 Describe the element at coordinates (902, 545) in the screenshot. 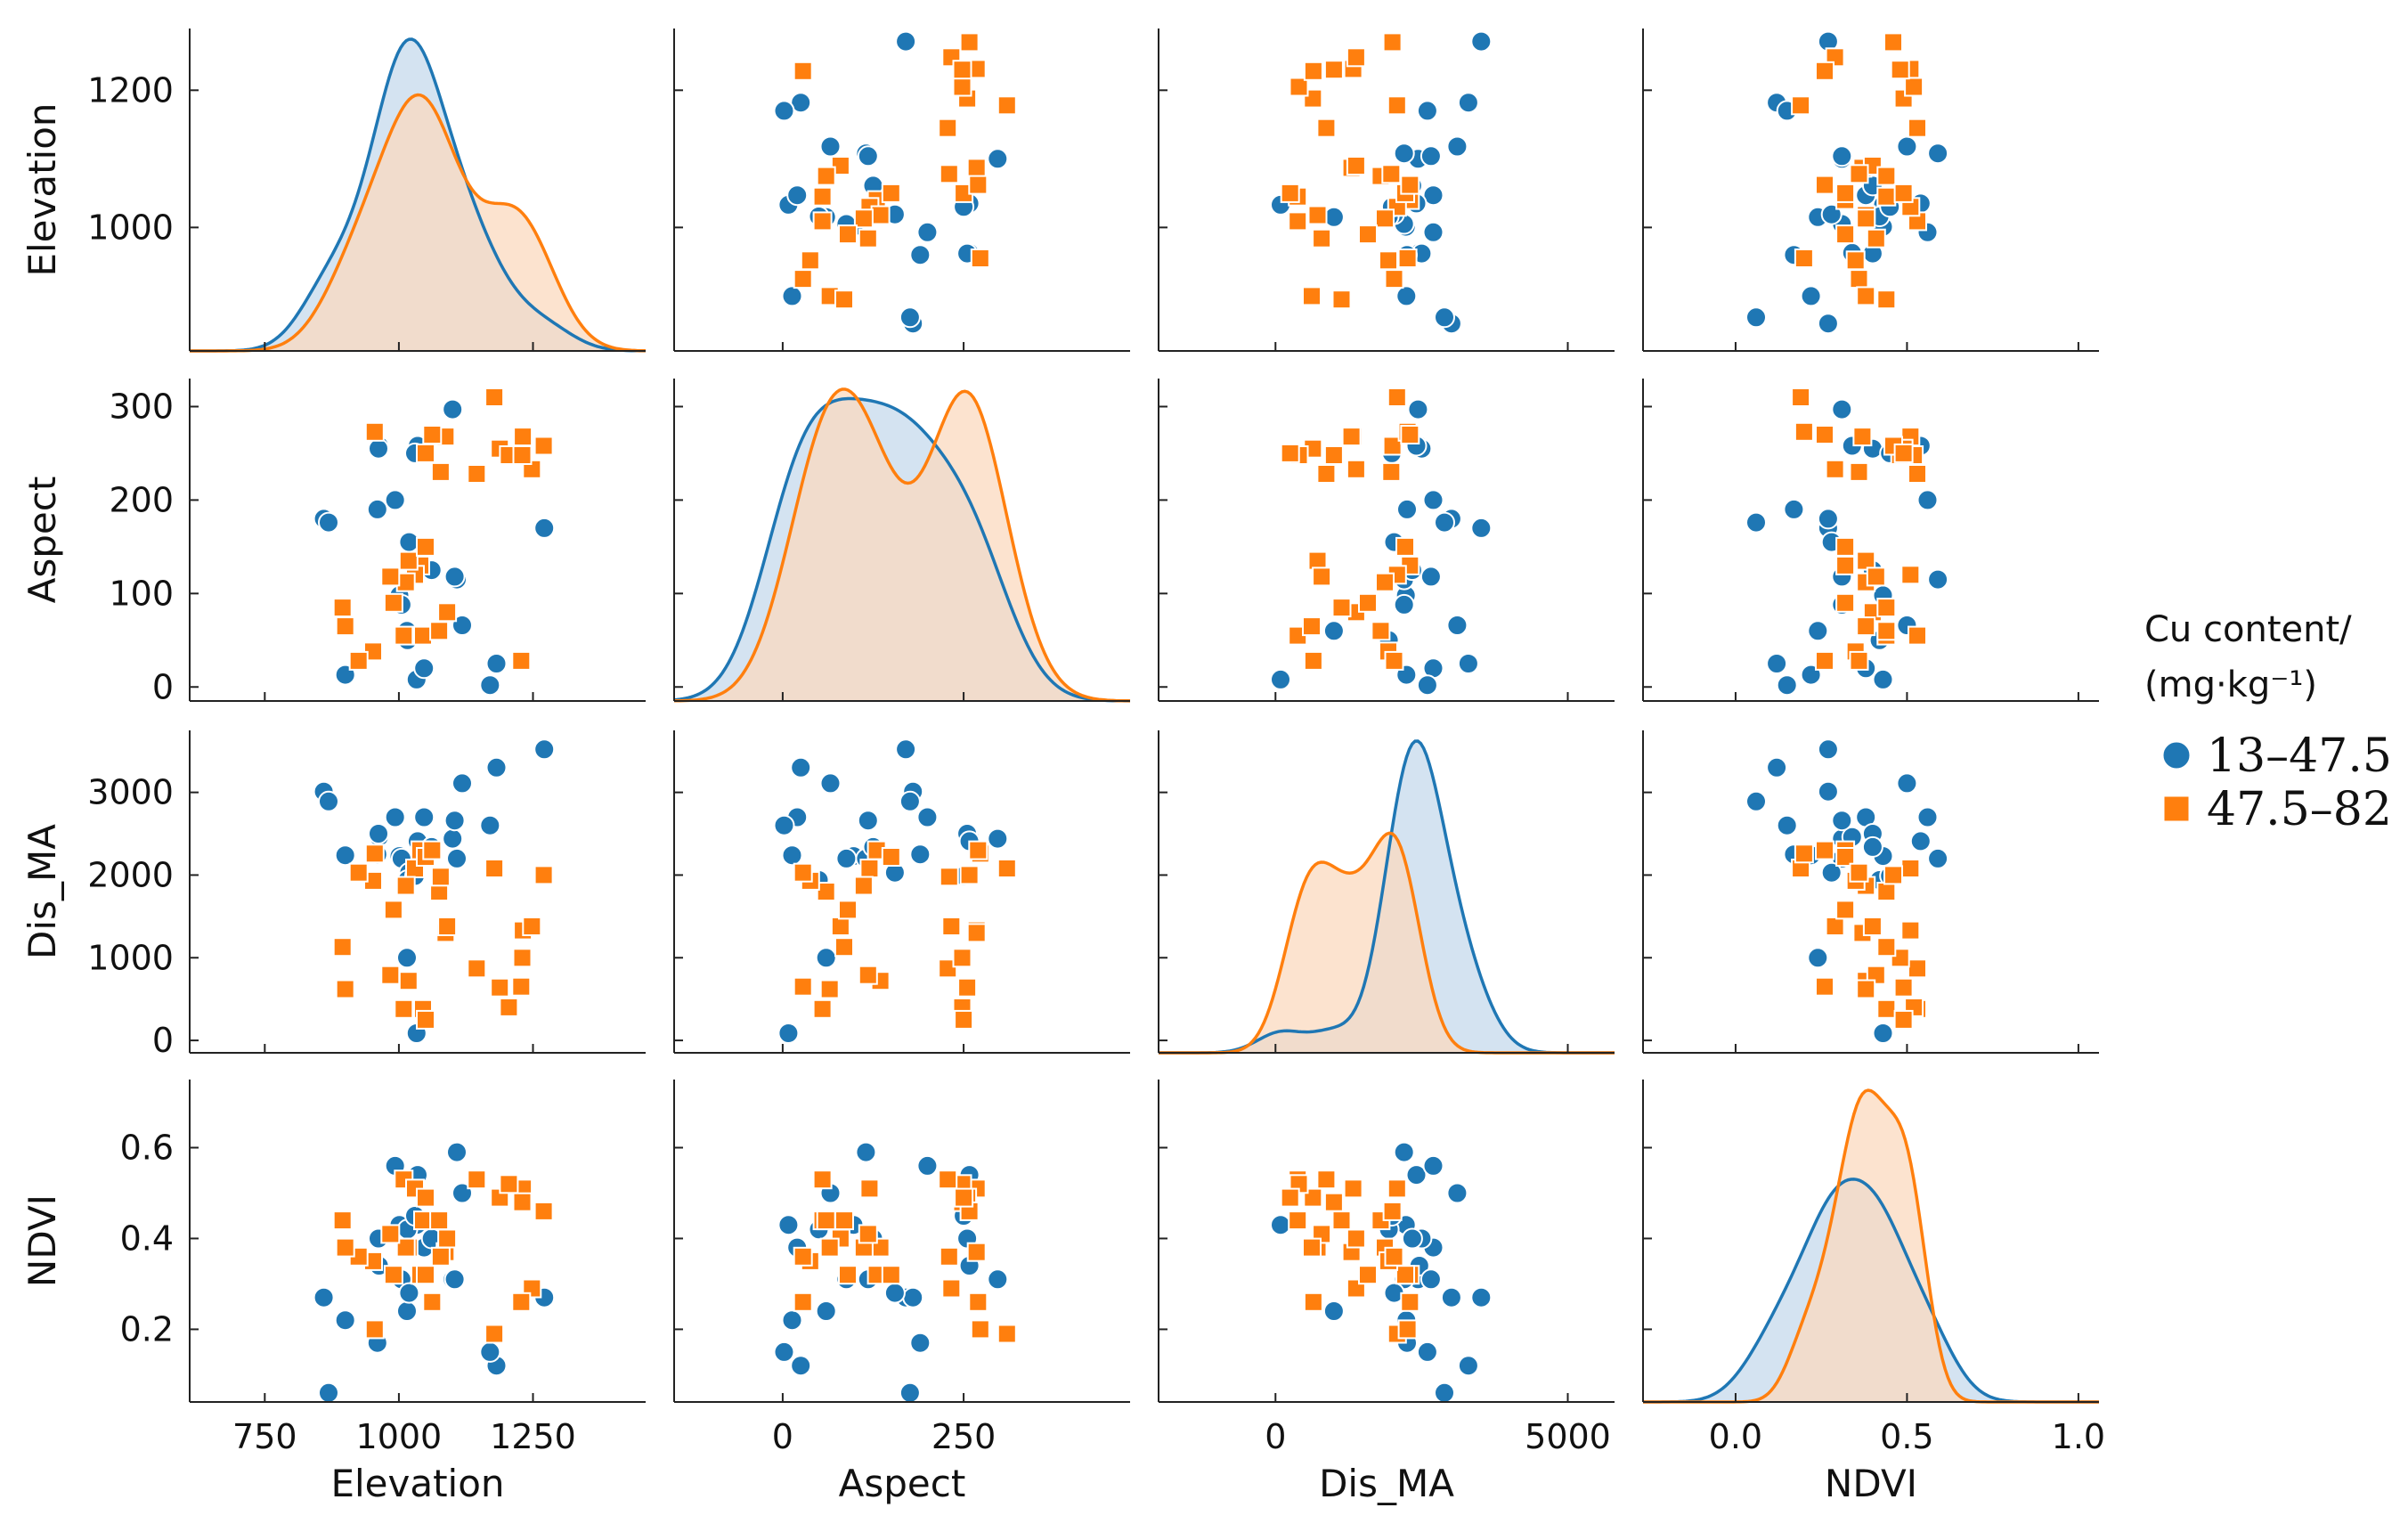

I see `kde-line-group2` at that location.